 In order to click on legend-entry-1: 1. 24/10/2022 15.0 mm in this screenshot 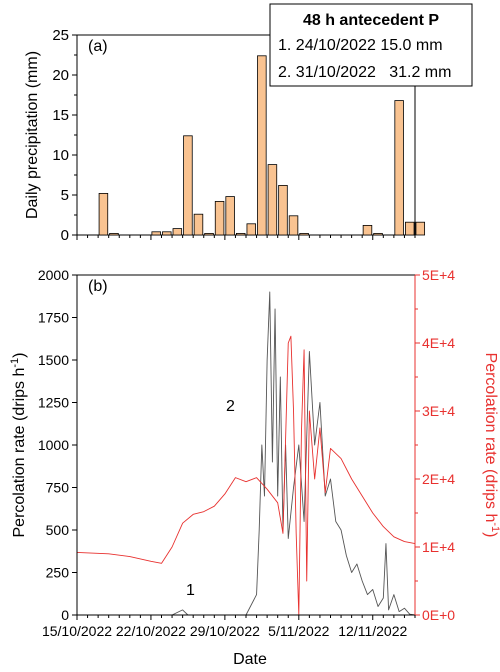, I will do `click(360, 45)`.